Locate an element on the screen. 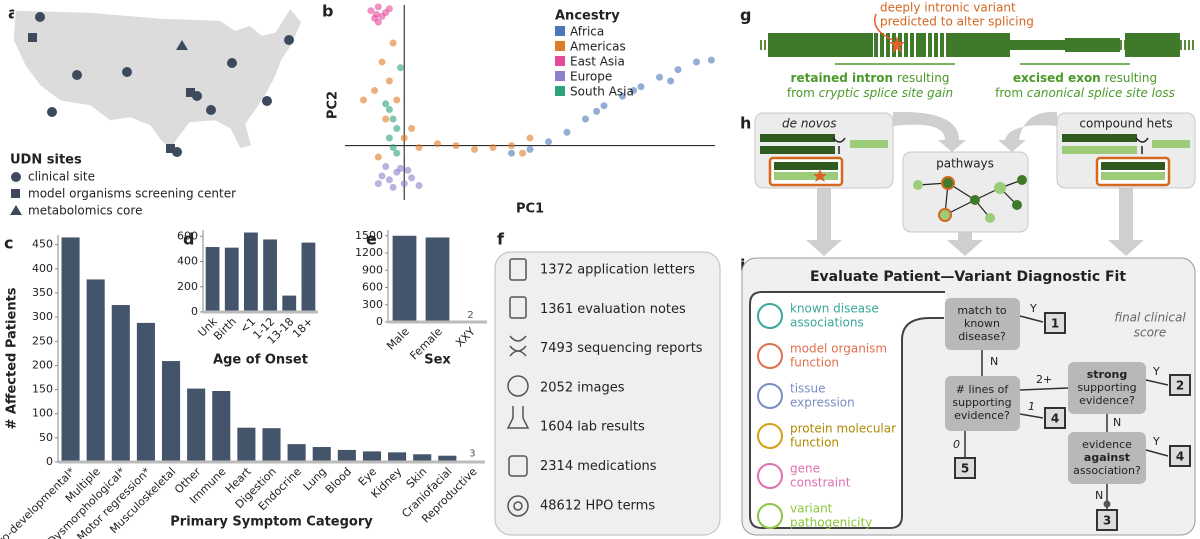  feature-icon is located at coordinates (770, 316).